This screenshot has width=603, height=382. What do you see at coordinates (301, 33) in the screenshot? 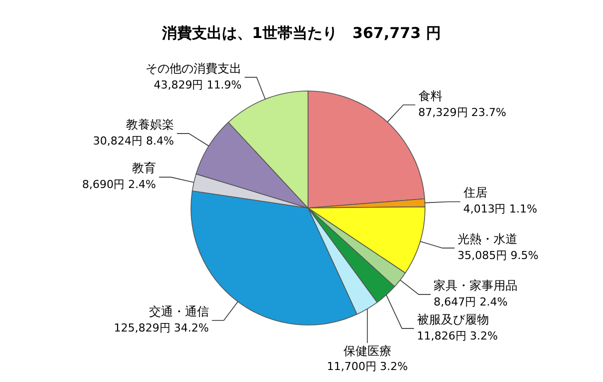
I see `chart-title: 消費支出は、1世帯当たり 367,773 円` at bounding box center [301, 33].